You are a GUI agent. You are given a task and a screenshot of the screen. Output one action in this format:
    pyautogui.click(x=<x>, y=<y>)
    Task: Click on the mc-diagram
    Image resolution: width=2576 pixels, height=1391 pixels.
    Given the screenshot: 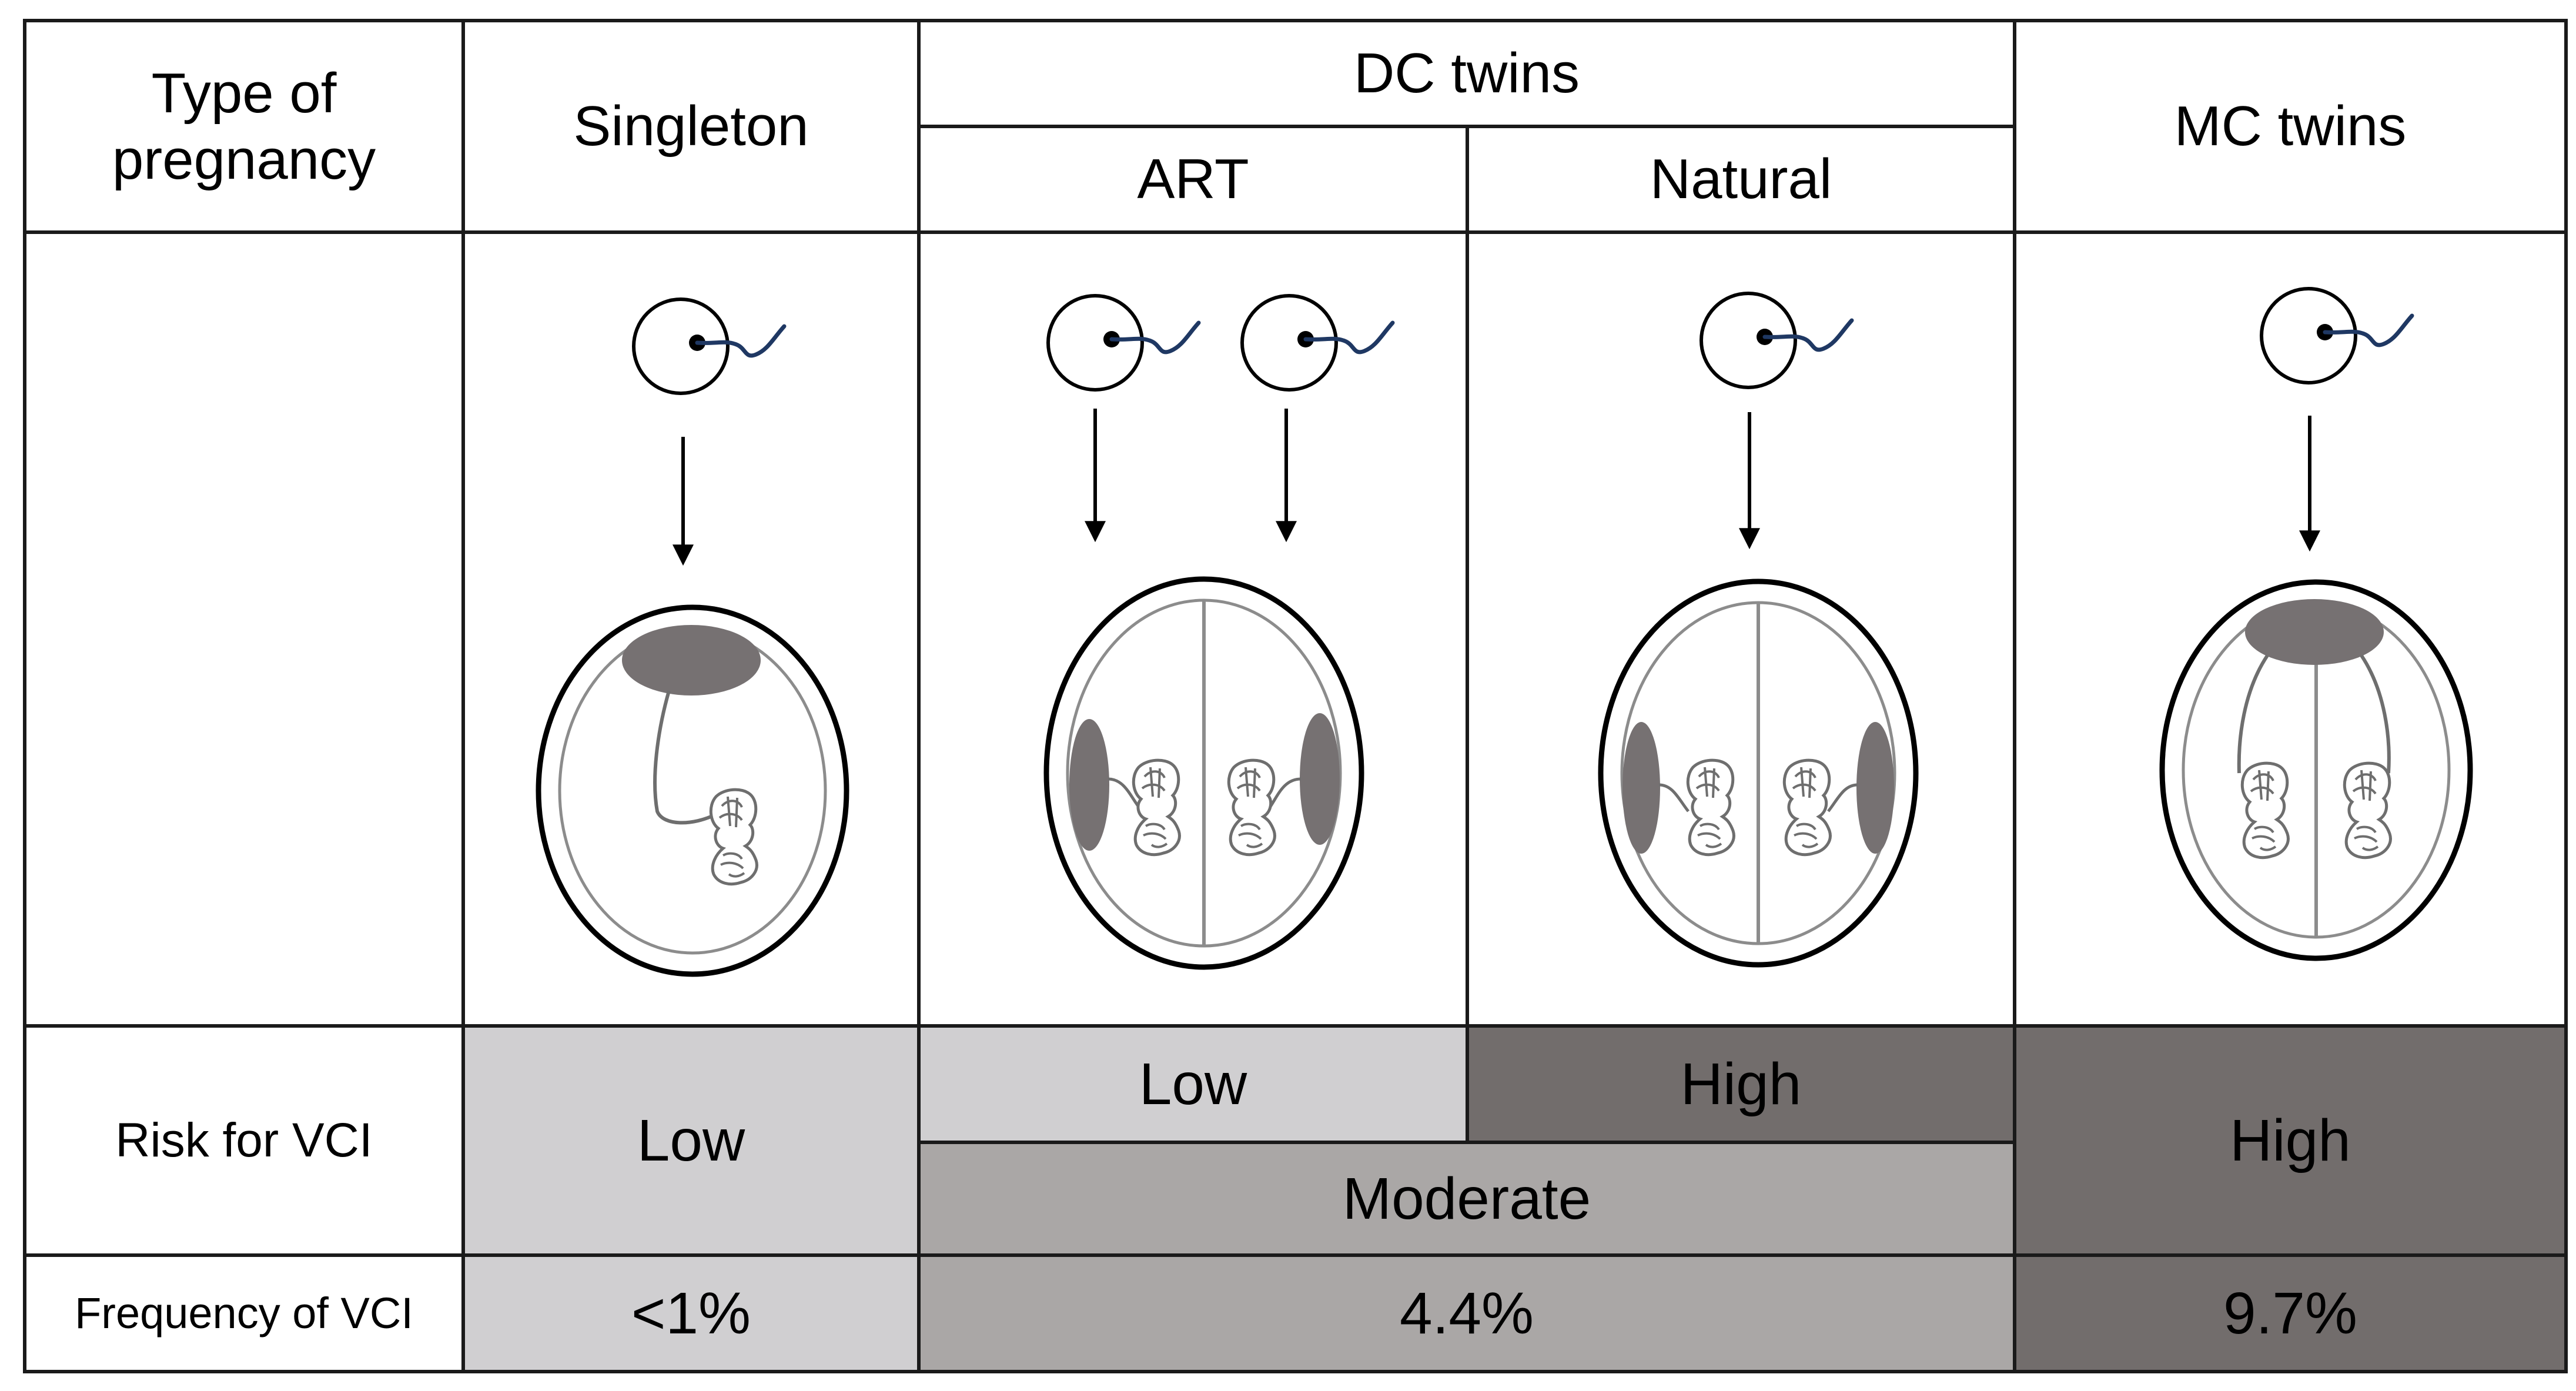 What is the action you would take?
    pyautogui.click(x=2316, y=596)
    